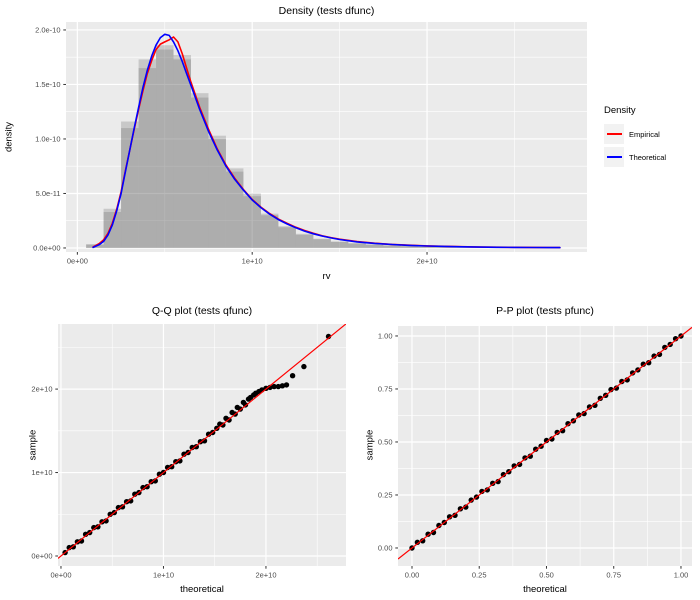 The width and height of the screenshot is (700, 600). I want to click on qq-y-axis-label: sample, so click(33, 445).